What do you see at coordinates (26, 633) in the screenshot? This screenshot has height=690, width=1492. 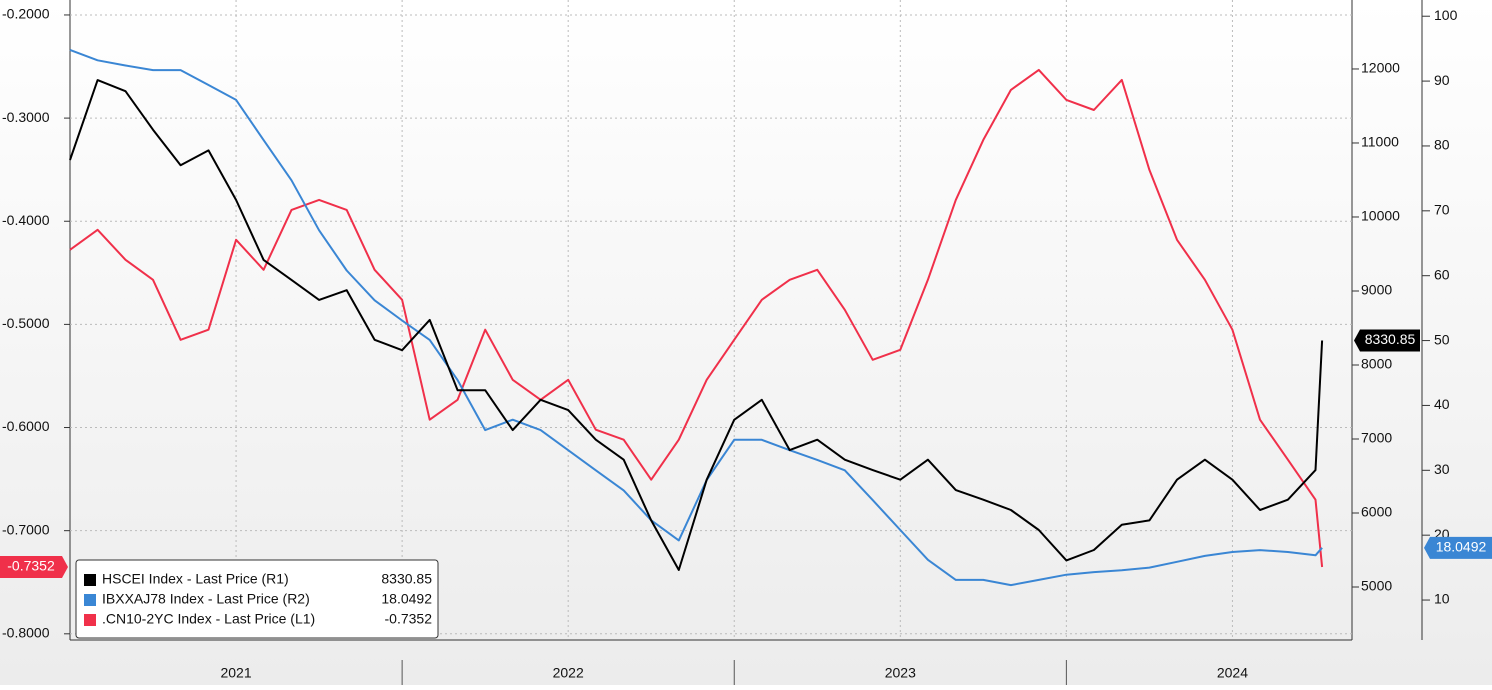 I see `y-tick-label: -0.8000` at bounding box center [26, 633].